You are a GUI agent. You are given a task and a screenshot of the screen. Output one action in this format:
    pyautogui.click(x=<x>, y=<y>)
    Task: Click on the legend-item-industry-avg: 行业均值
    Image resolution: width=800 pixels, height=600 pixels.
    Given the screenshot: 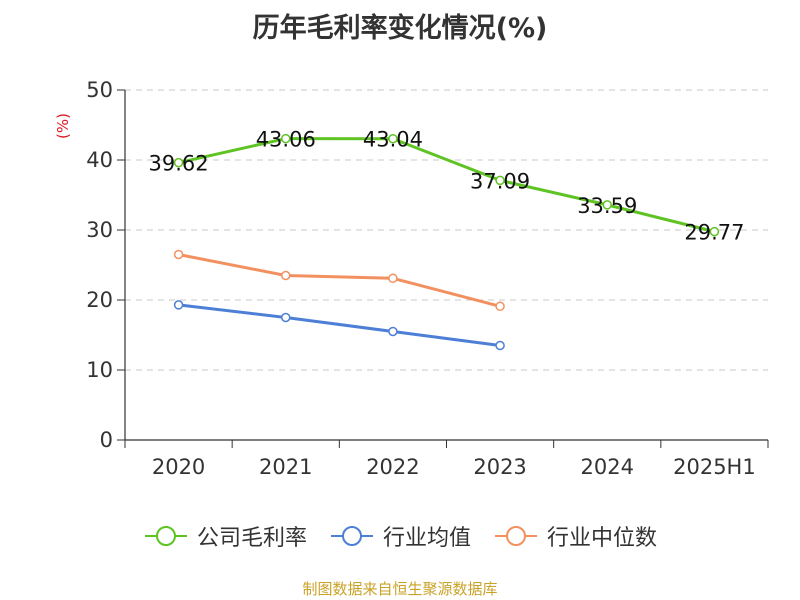 What is the action you would take?
    pyautogui.click(x=400, y=536)
    